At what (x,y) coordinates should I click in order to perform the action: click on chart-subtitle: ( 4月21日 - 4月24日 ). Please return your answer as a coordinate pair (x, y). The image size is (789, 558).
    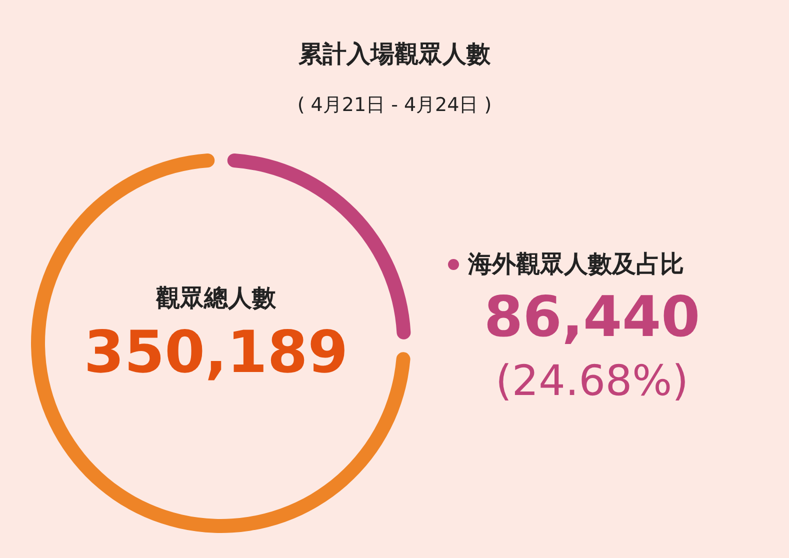
    Looking at the image, I should click on (394, 105).